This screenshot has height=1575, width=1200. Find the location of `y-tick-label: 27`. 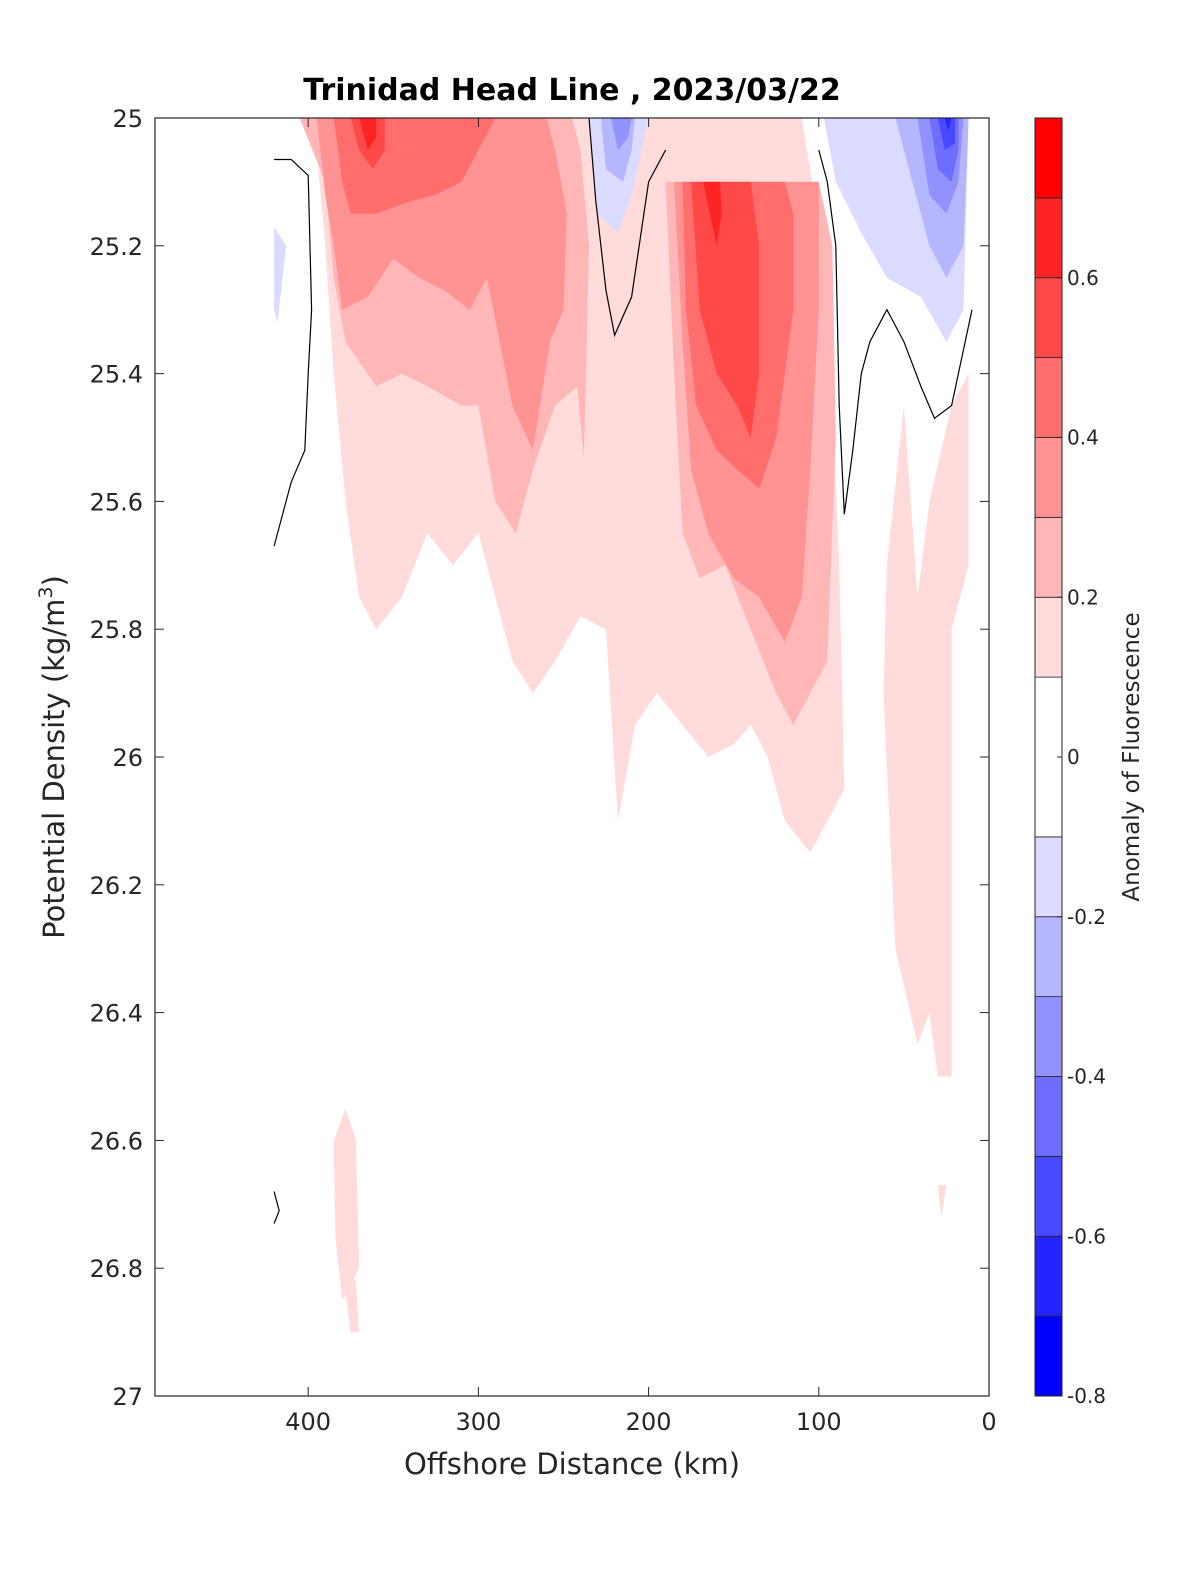

y-tick-label: 27 is located at coordinates (127, 1397).